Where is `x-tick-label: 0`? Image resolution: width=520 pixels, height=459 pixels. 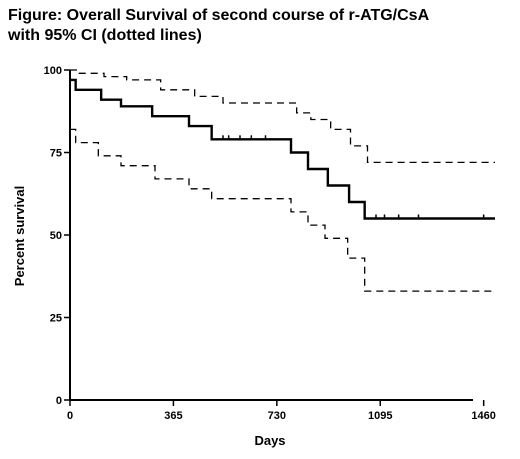 x-tick-label: 0 is located at coordinates (70, 416).